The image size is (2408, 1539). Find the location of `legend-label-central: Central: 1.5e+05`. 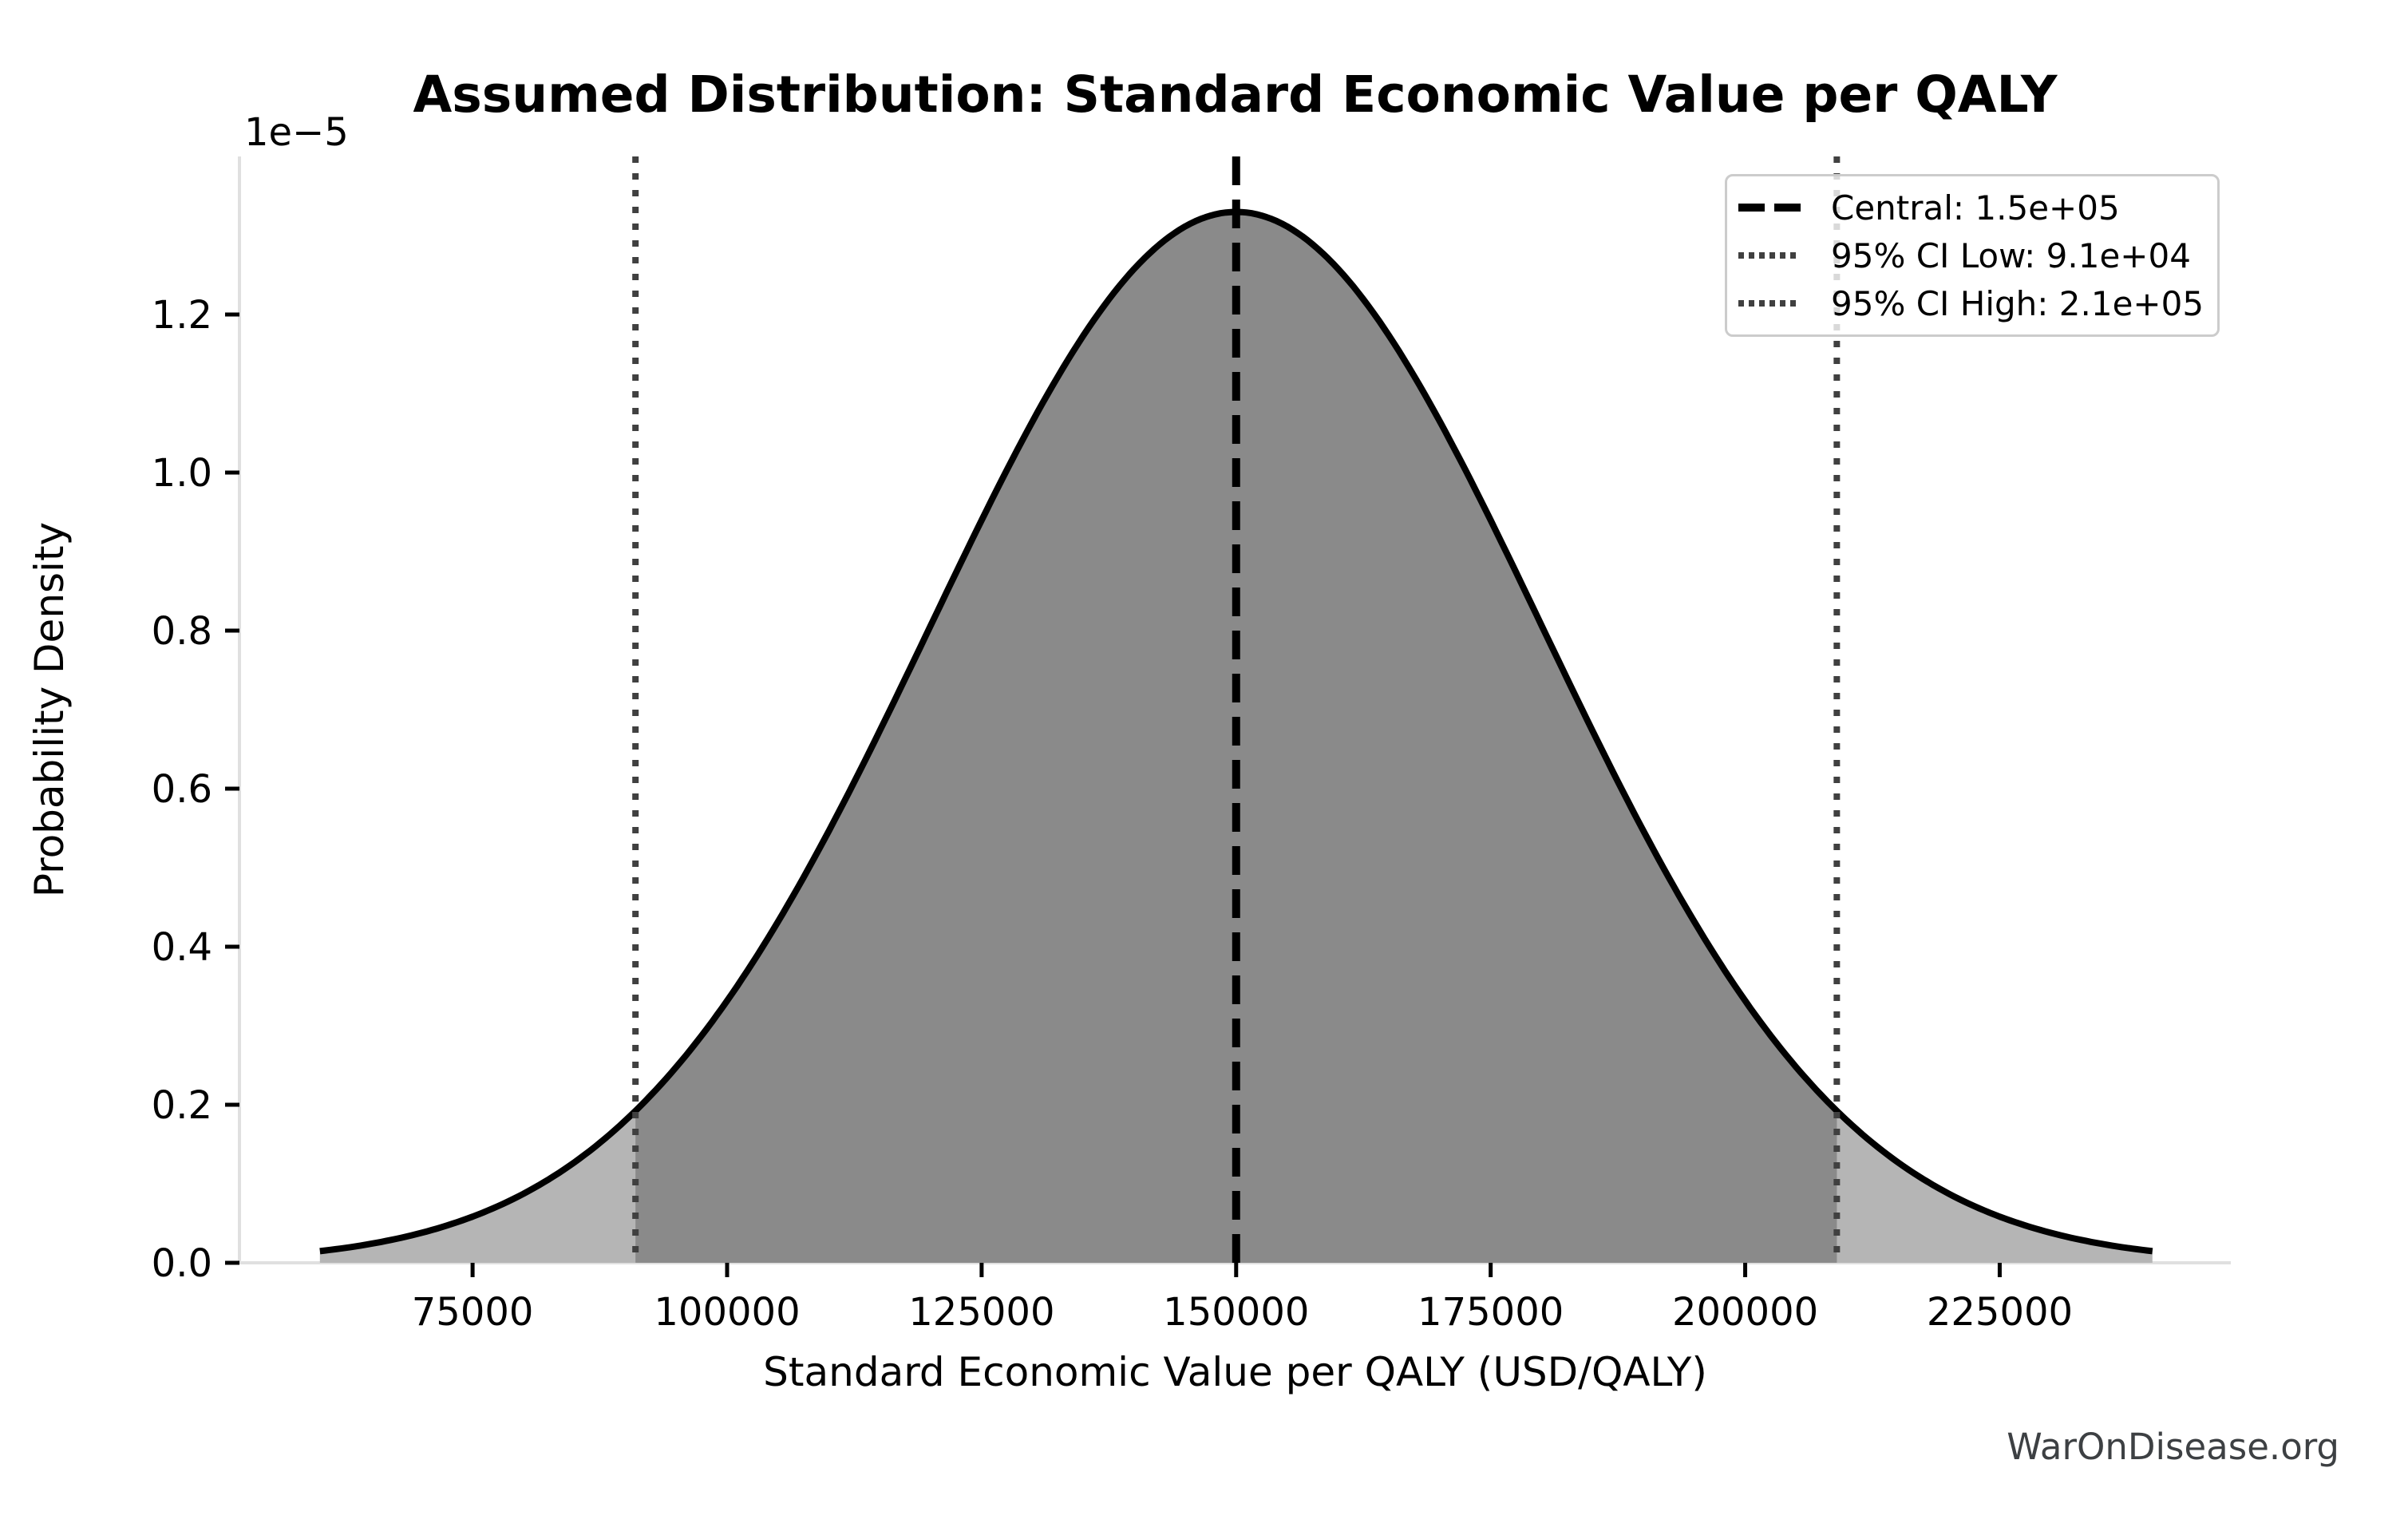

legend-label-central: Central: 1.5e+05 is located at coordinates (1975, 207).